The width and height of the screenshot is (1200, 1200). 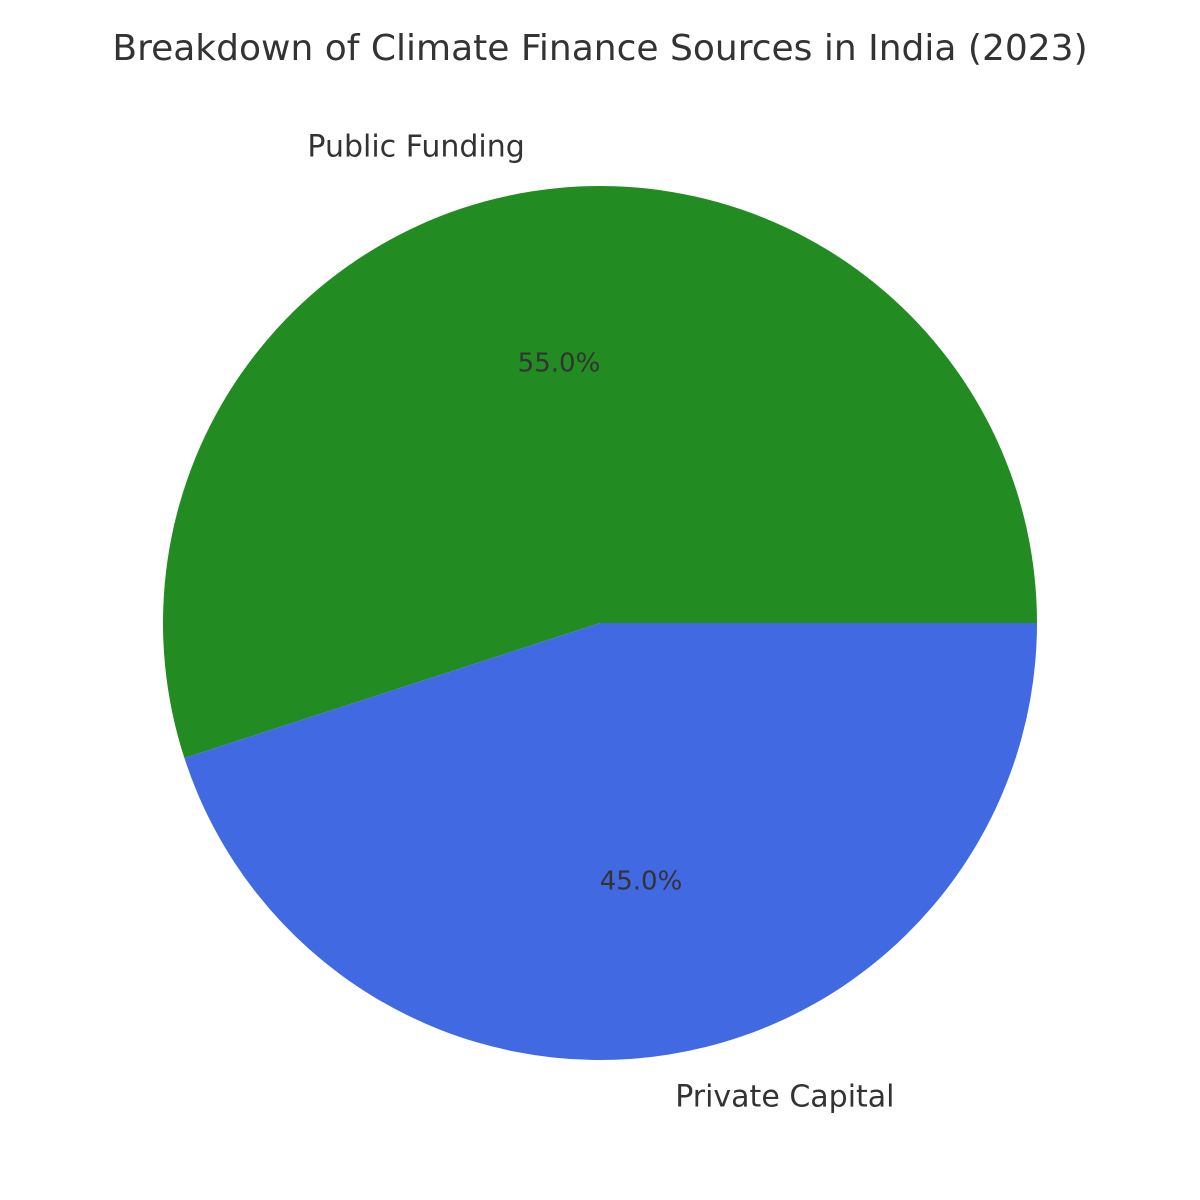 What do you see at coordinates (559, 364) in the screenshot?
I see `pct-label-public-funding: 55.0%` at bounding box center [559, 364].